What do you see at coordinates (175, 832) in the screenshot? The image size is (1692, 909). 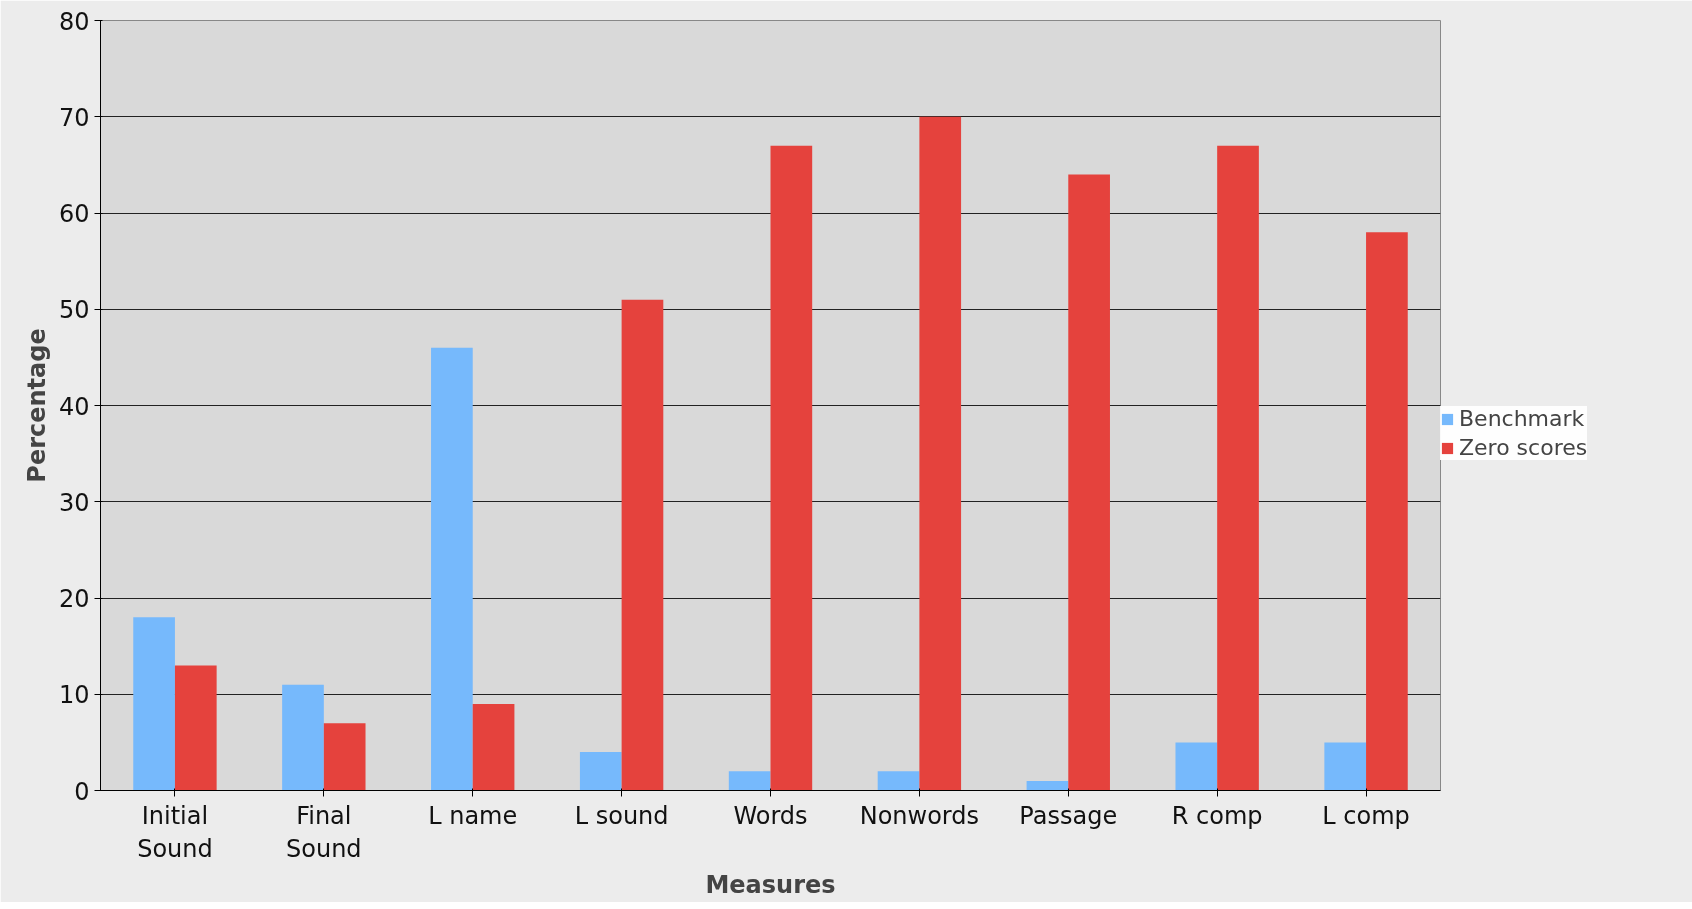 I see `x-tick-label: Initial Sound` at bounding box center [175, 832].